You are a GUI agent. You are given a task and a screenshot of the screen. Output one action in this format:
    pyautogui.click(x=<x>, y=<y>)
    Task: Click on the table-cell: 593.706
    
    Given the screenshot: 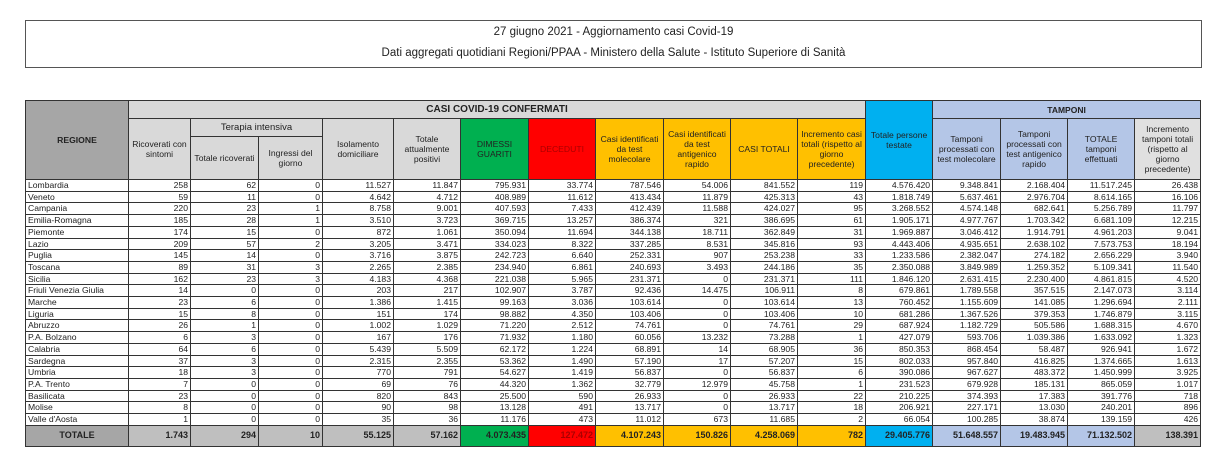 What is the action you would take?
    pyautogui.click(x=967, y=337)
    